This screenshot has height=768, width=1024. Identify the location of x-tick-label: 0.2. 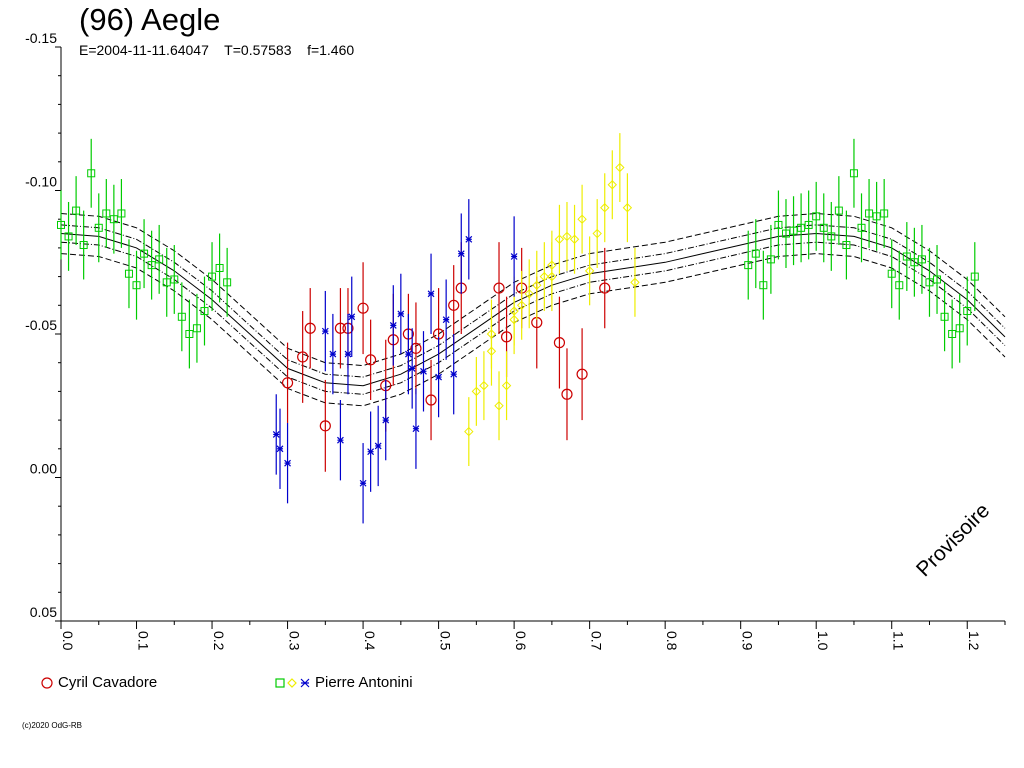
(219, 641).